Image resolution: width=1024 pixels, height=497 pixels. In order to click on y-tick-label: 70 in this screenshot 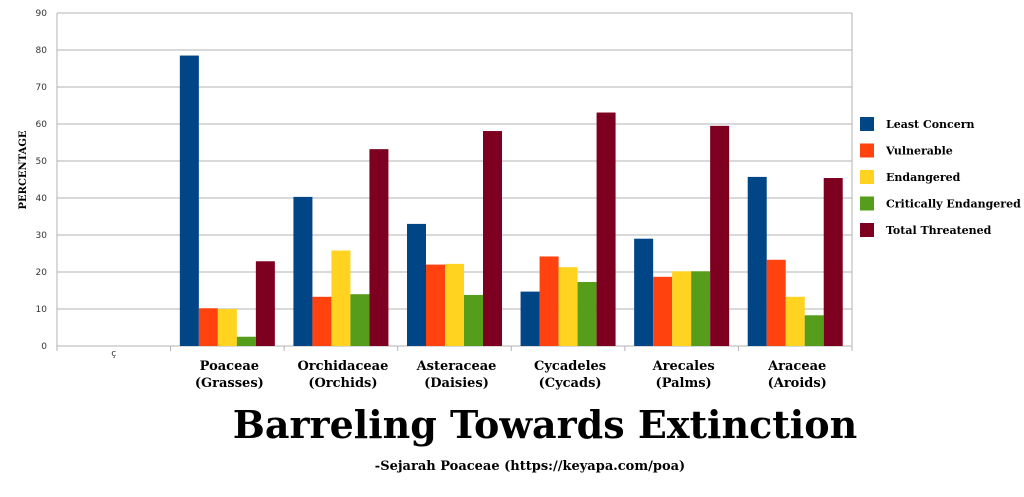, I will do `click(42, 88)`.